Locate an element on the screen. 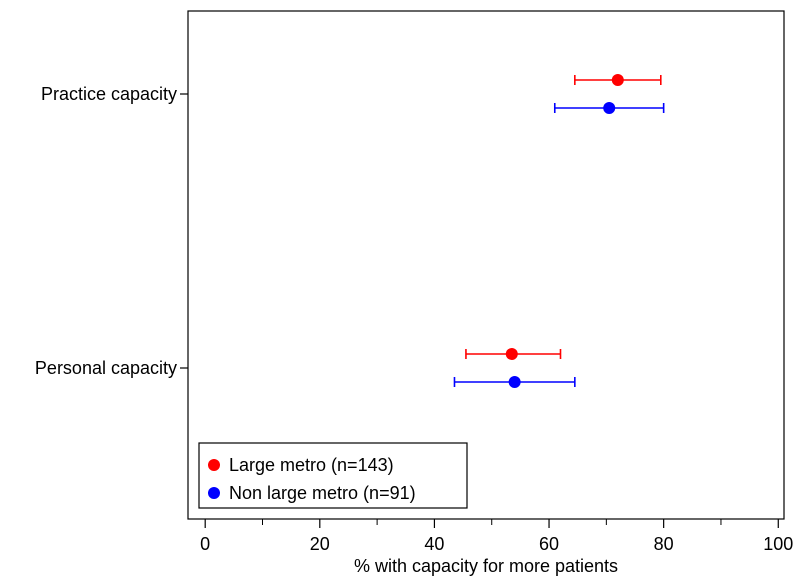 The width and height of the screenshot is (793, 576). x-tick-label: 60 is located at coordinates (549, 544).